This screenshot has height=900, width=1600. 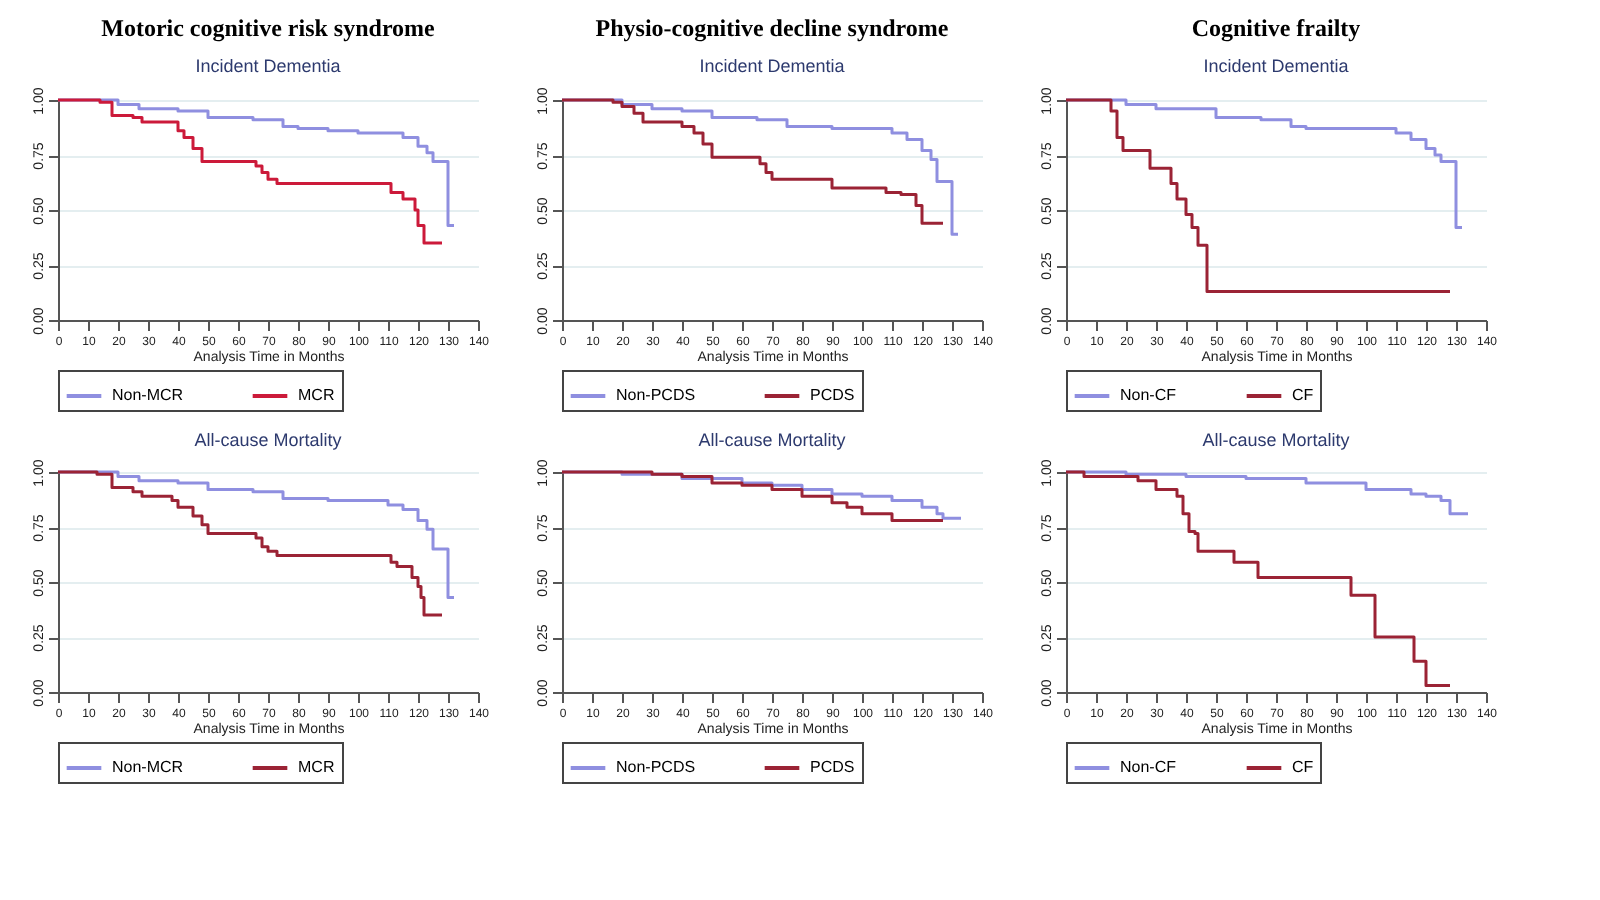 I want to click on chart-title: Motoric cognitive risk syndrome, so click(x=269, y=28).